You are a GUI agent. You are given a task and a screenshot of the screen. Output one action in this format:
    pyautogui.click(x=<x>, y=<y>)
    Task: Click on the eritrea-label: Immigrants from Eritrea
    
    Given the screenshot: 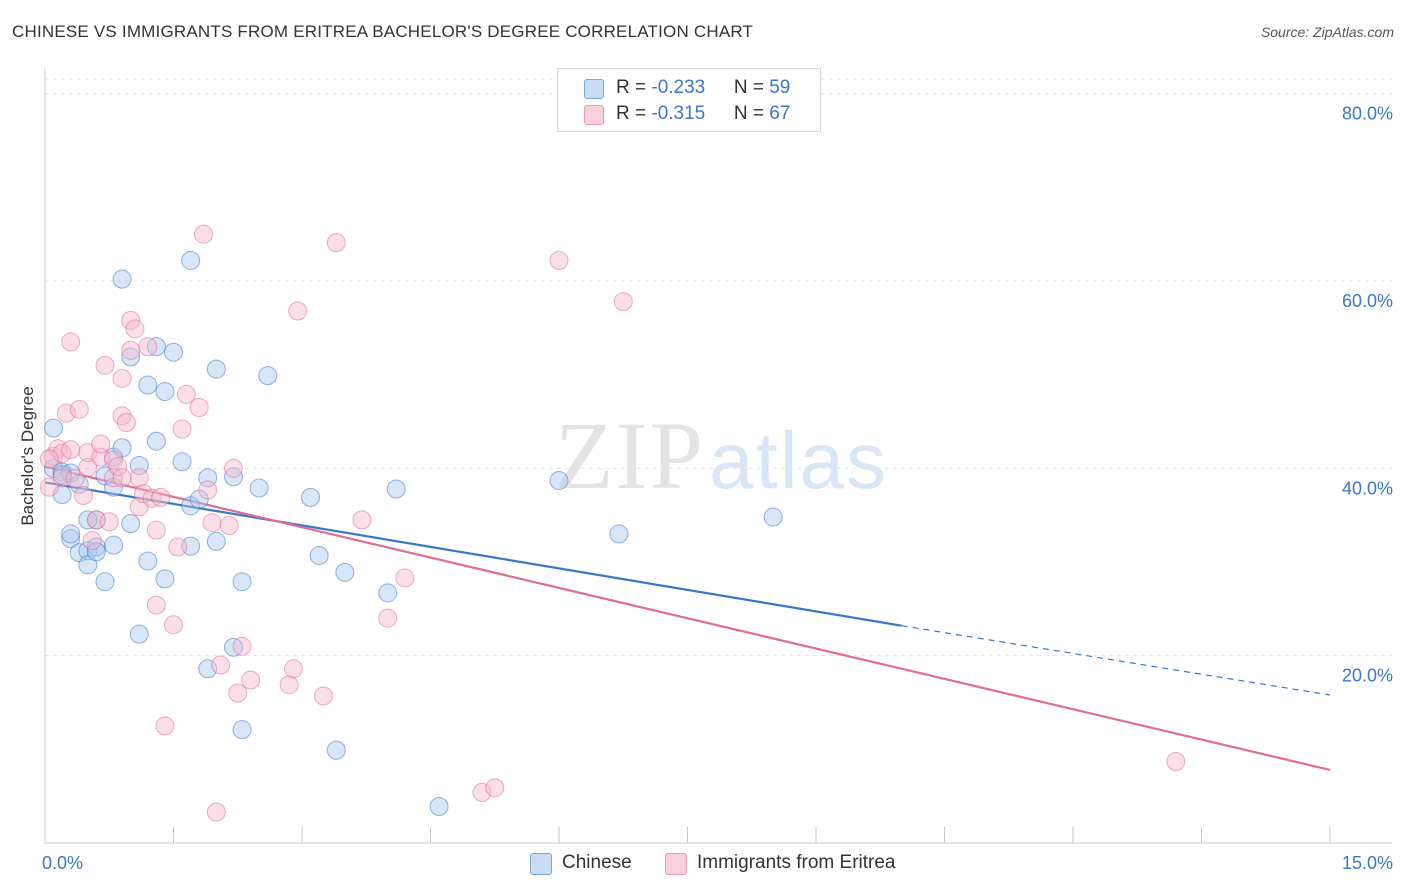 What is the action you would take?
    pyautogui.click(x=796, y=862)
    